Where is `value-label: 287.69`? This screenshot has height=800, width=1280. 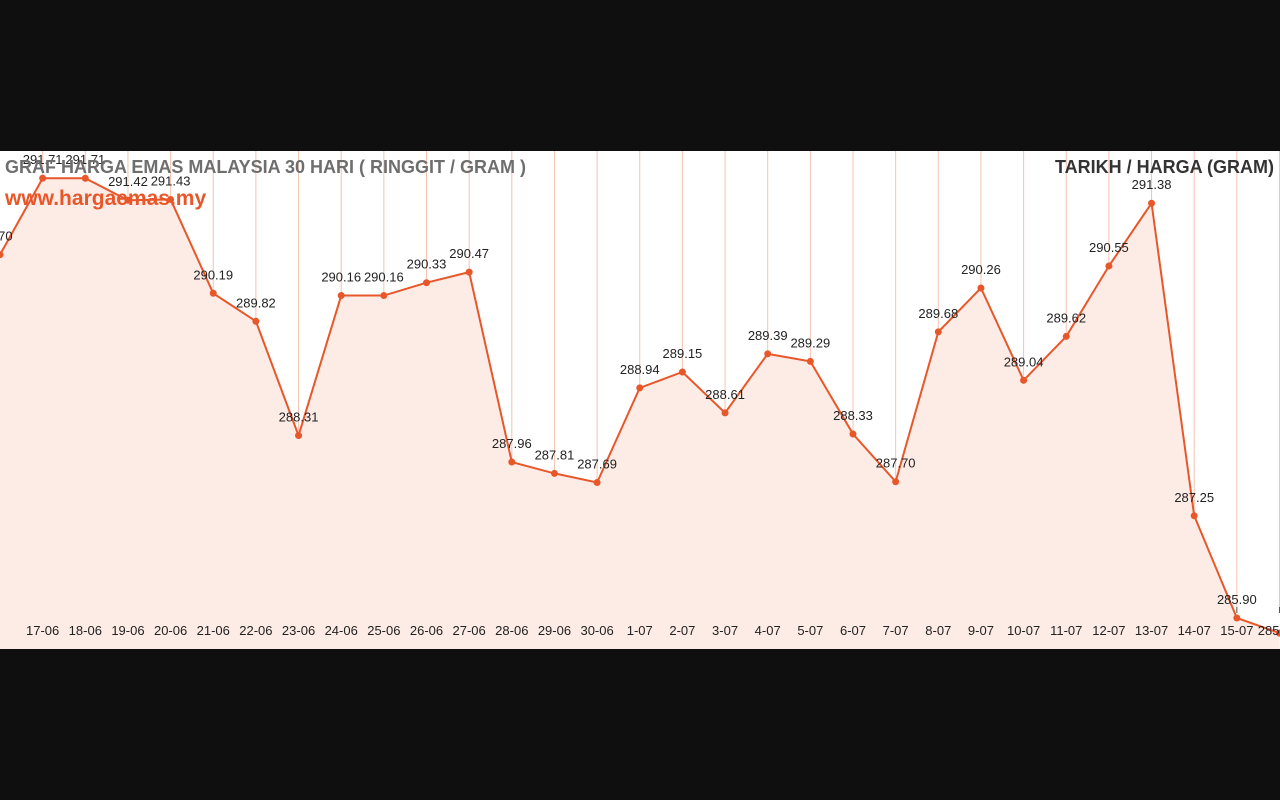
value-label: 287.69 is located at coordinates (597, 463).